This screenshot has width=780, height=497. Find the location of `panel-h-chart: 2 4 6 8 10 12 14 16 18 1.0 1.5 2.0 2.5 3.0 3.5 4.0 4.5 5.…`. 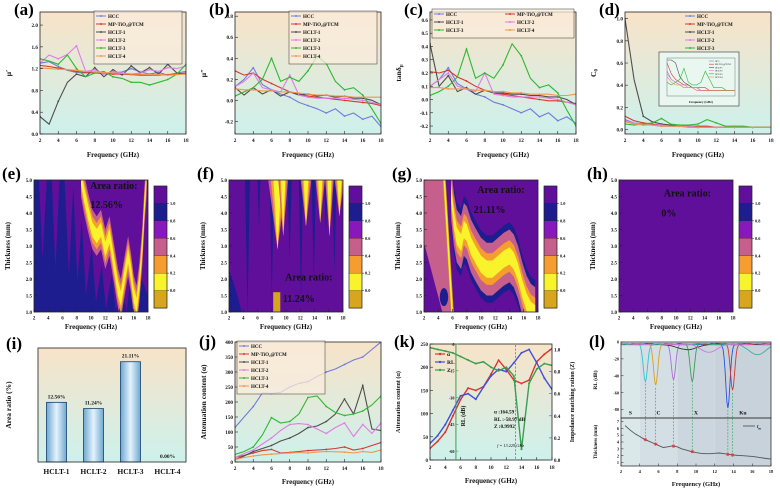

panel-h-chart: 2 4 6 8 10 12 14 16 18 1.0 1.5 2.0 2.5 3.0 3.5 4.0 4.5 5.… is located at coordinates (675, 255).